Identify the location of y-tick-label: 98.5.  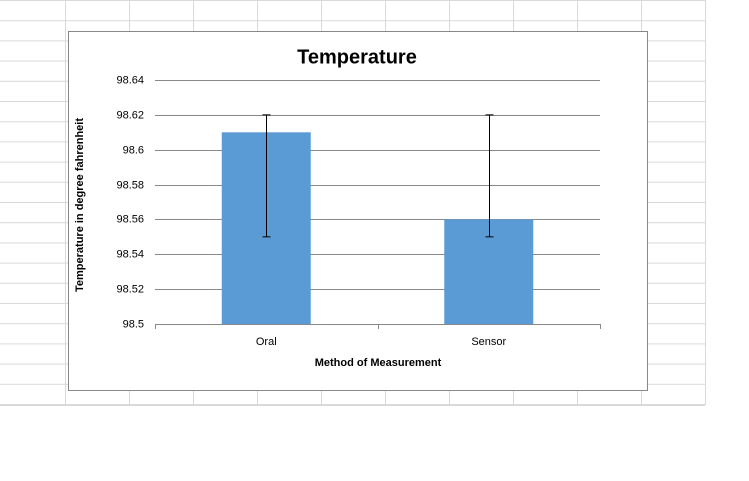
(133, 324).